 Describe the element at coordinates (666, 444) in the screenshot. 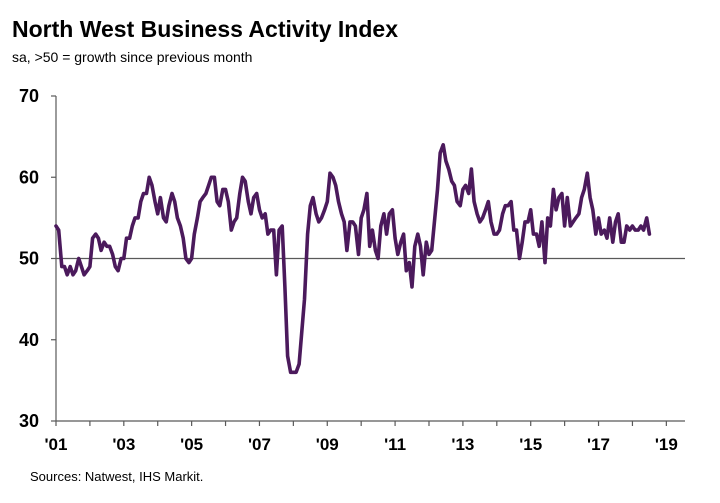

I see `x-tick-label: '19` at that location.